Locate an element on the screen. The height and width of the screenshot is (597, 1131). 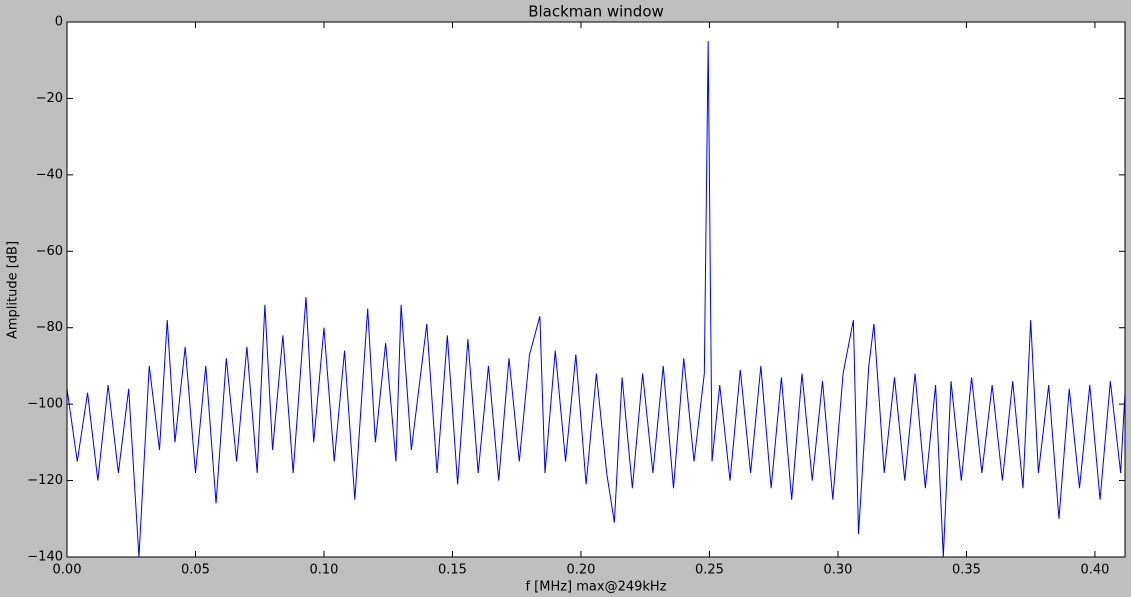
y-tick-label: 0 is located at coordinates (59, 22).